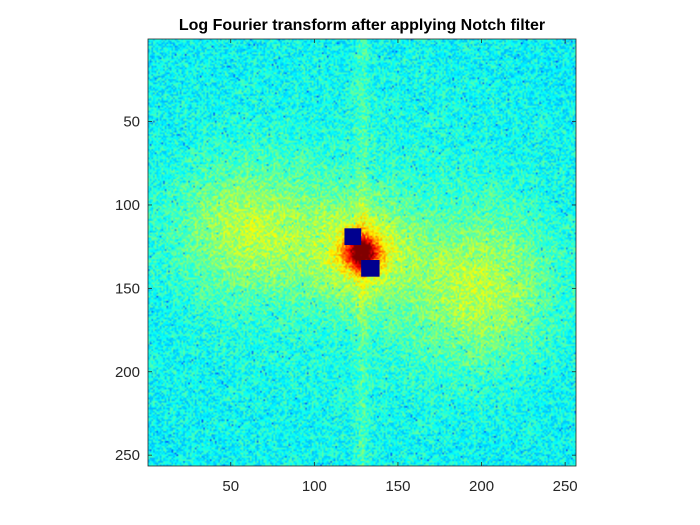 The width and height of the screenshot is (700, 525). I want to click on x-tick-label: 100, so click(314, 486).